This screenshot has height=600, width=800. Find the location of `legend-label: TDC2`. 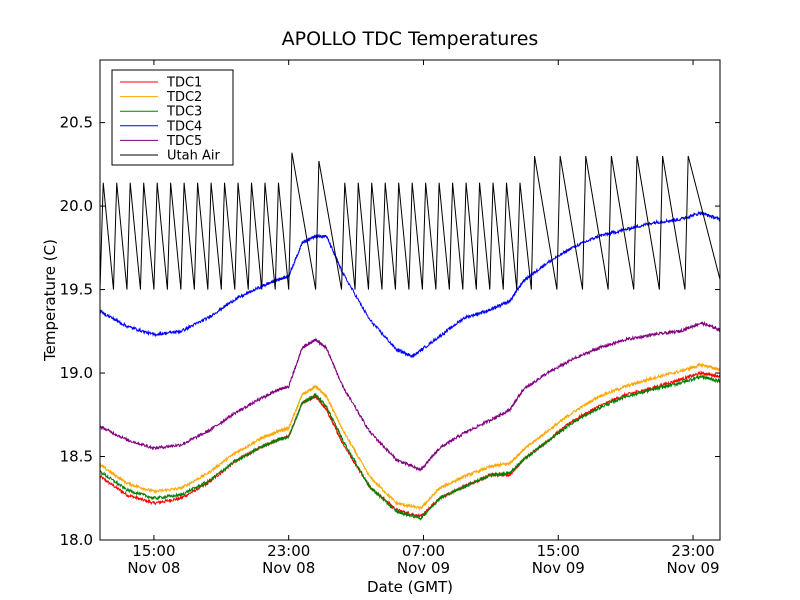

legend-label: TDC2 is located at coordinates (184, 97).